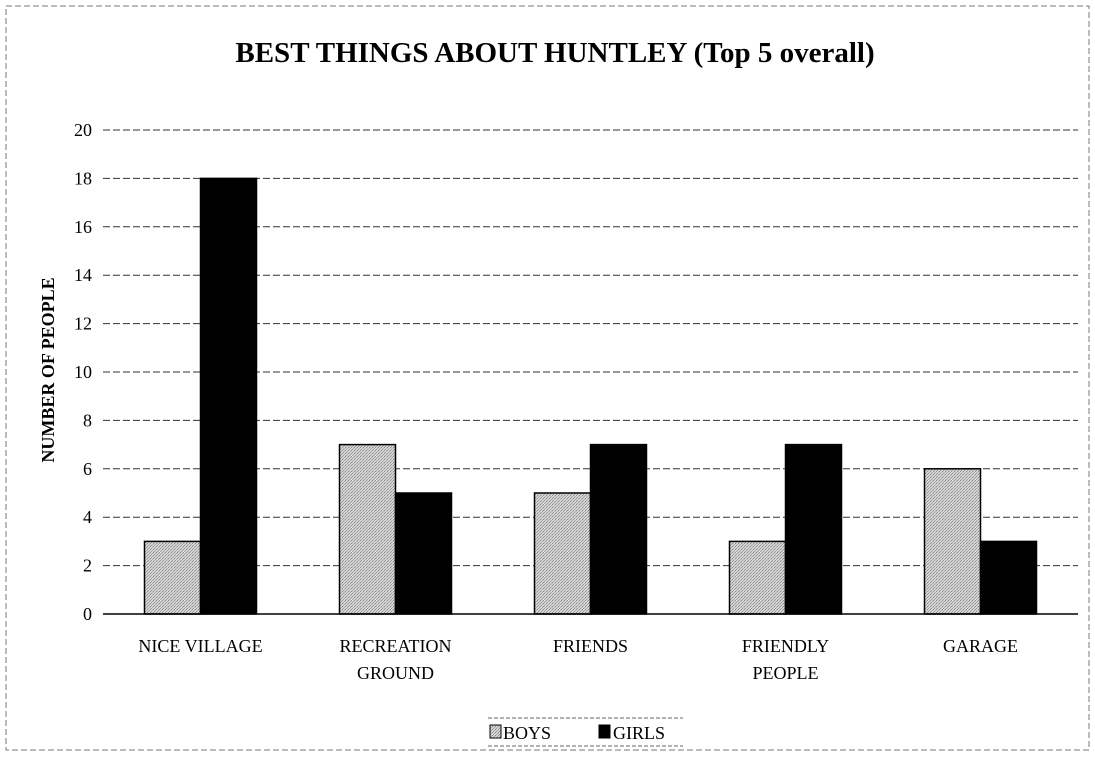 The width and height of the screenshot is (1095, 758). I want to click on legend-label-boys: BOYS, so click(527, 733).